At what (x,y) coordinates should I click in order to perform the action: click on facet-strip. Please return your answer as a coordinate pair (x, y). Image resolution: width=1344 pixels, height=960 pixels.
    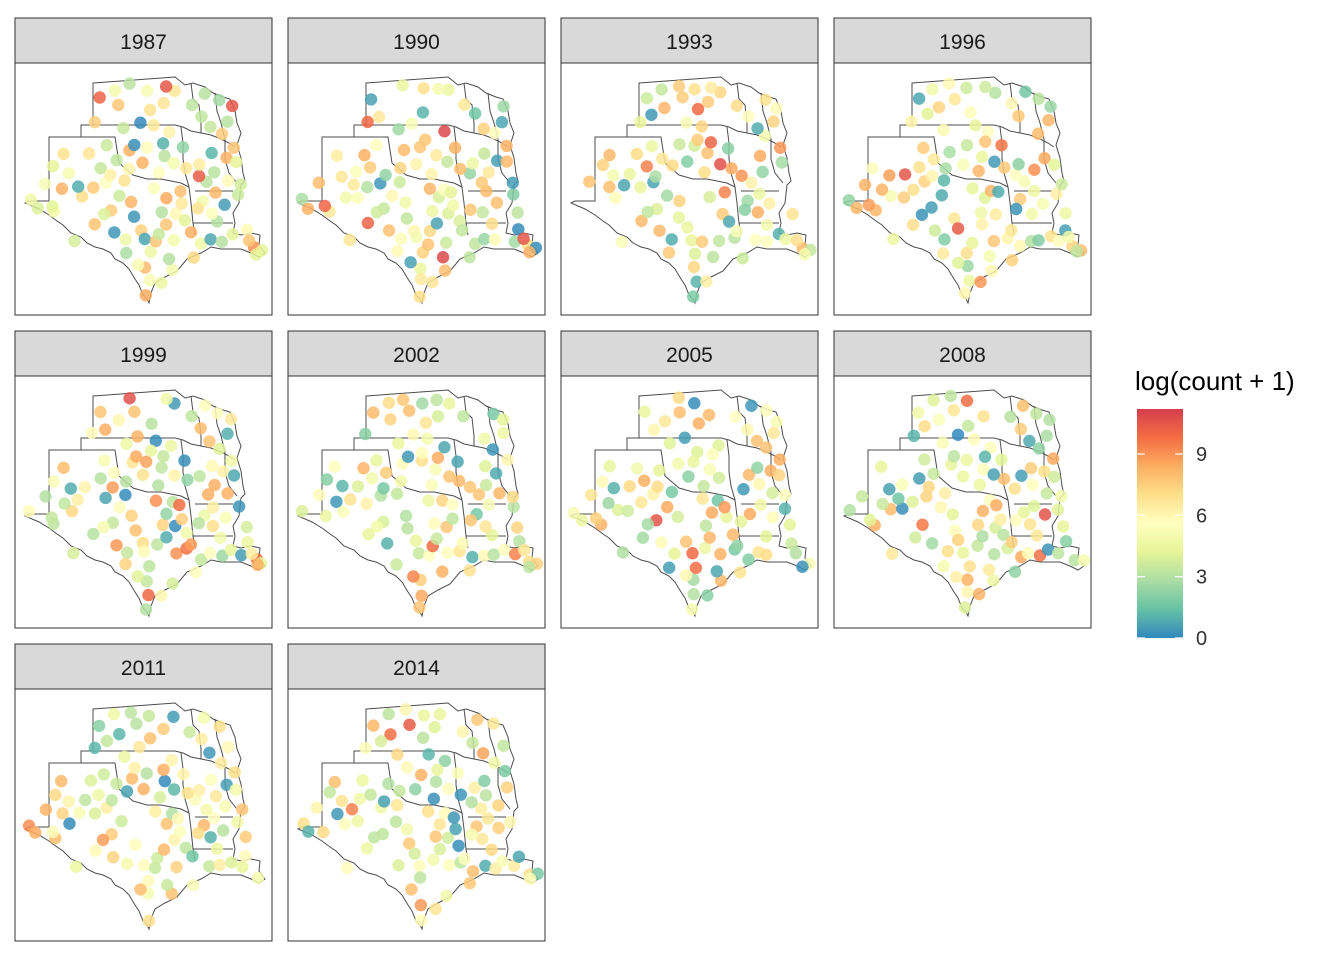
    Looking at the image, I should click on (143, 40).